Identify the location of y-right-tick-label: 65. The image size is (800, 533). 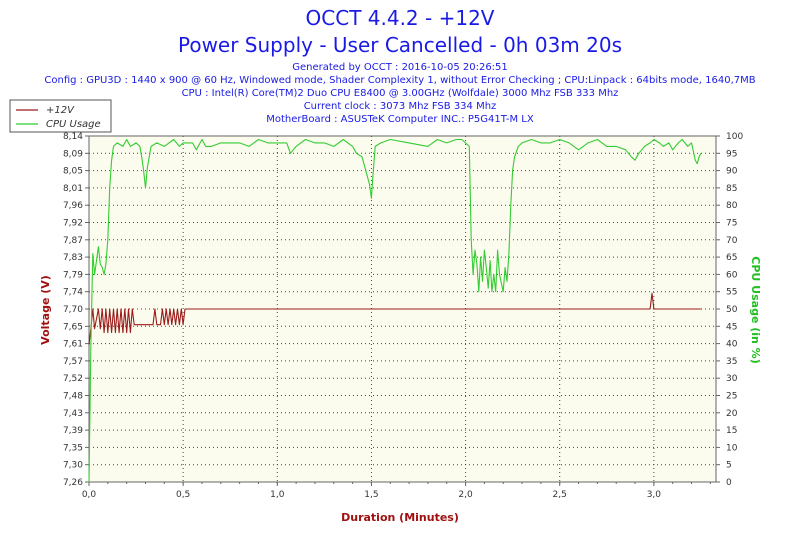
(731, 258).